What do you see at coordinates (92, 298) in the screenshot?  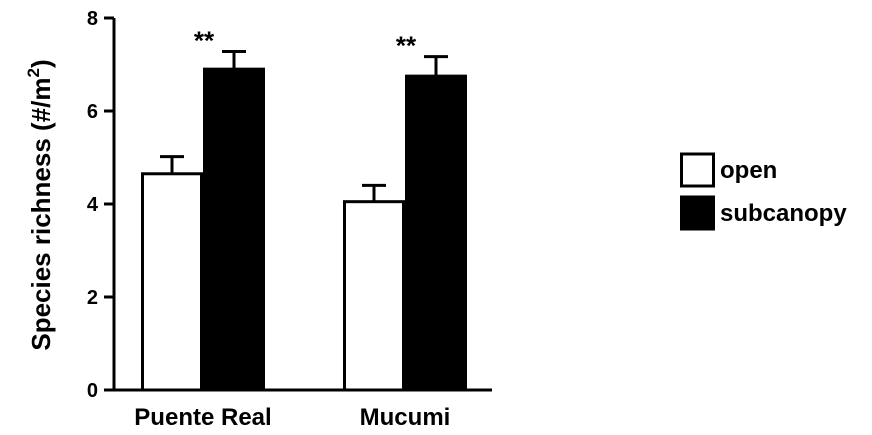 I see `y-tick-label: 2` at bounding box center [92, 298].